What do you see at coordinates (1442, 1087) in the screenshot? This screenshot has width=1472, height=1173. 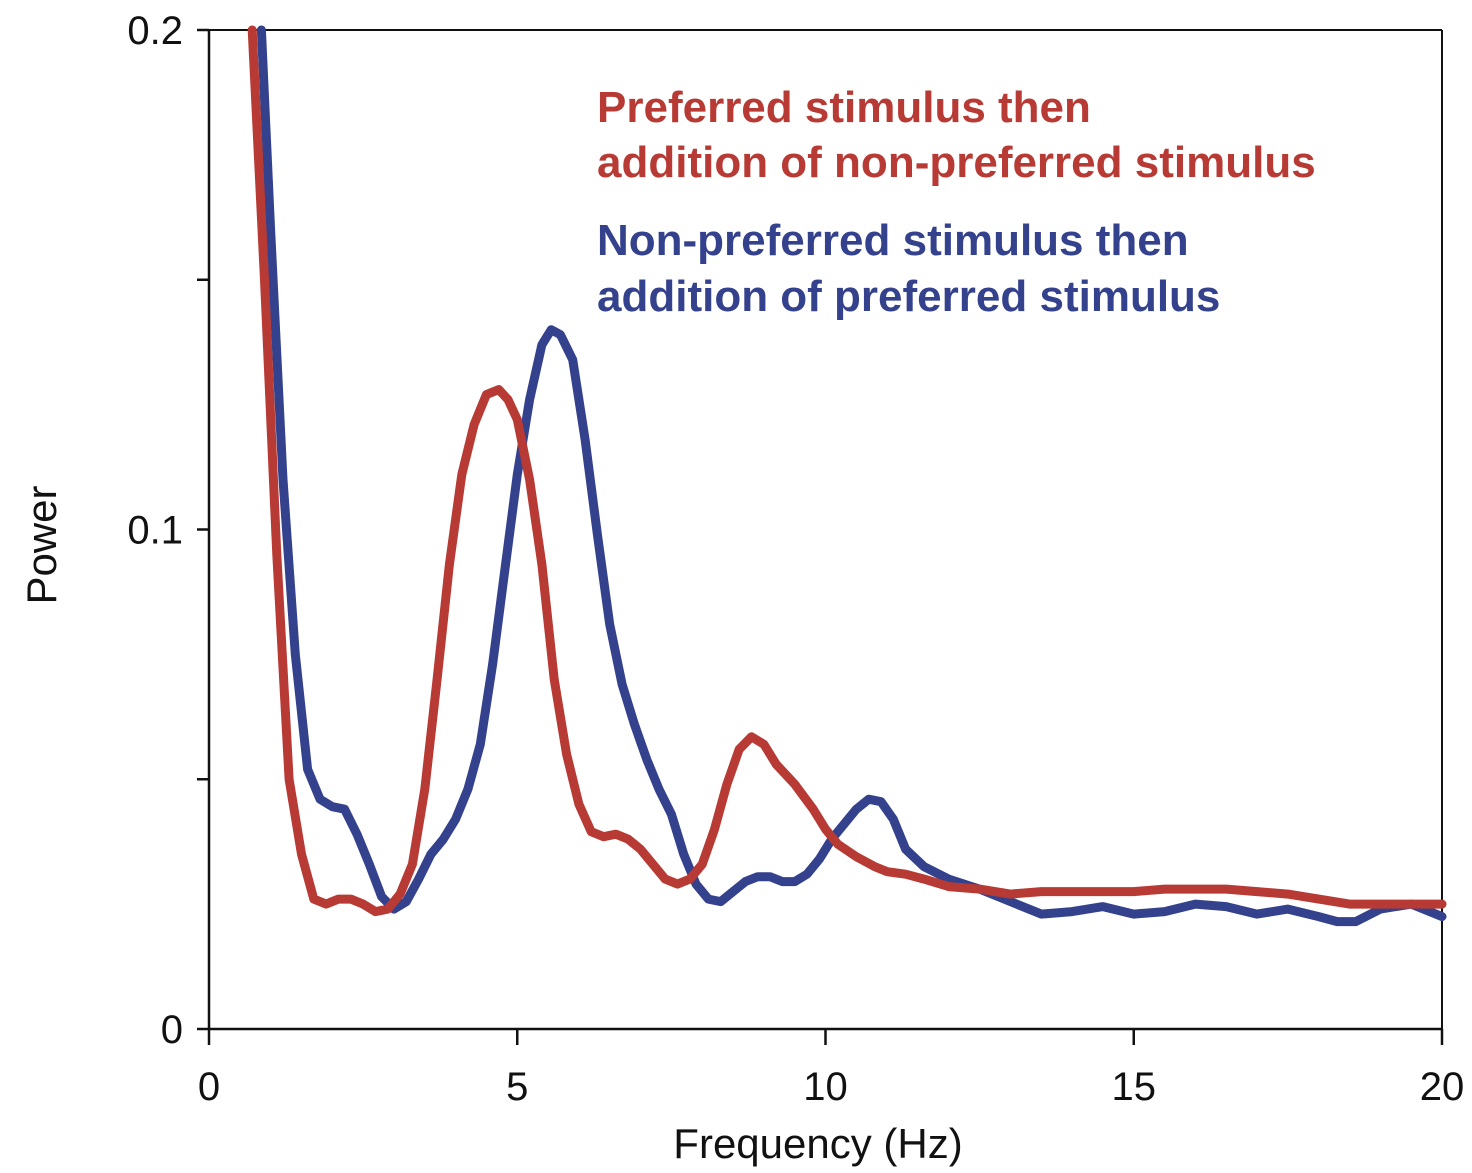 I see `x-tick-label: 20` at bounding box center [1442, 1087].